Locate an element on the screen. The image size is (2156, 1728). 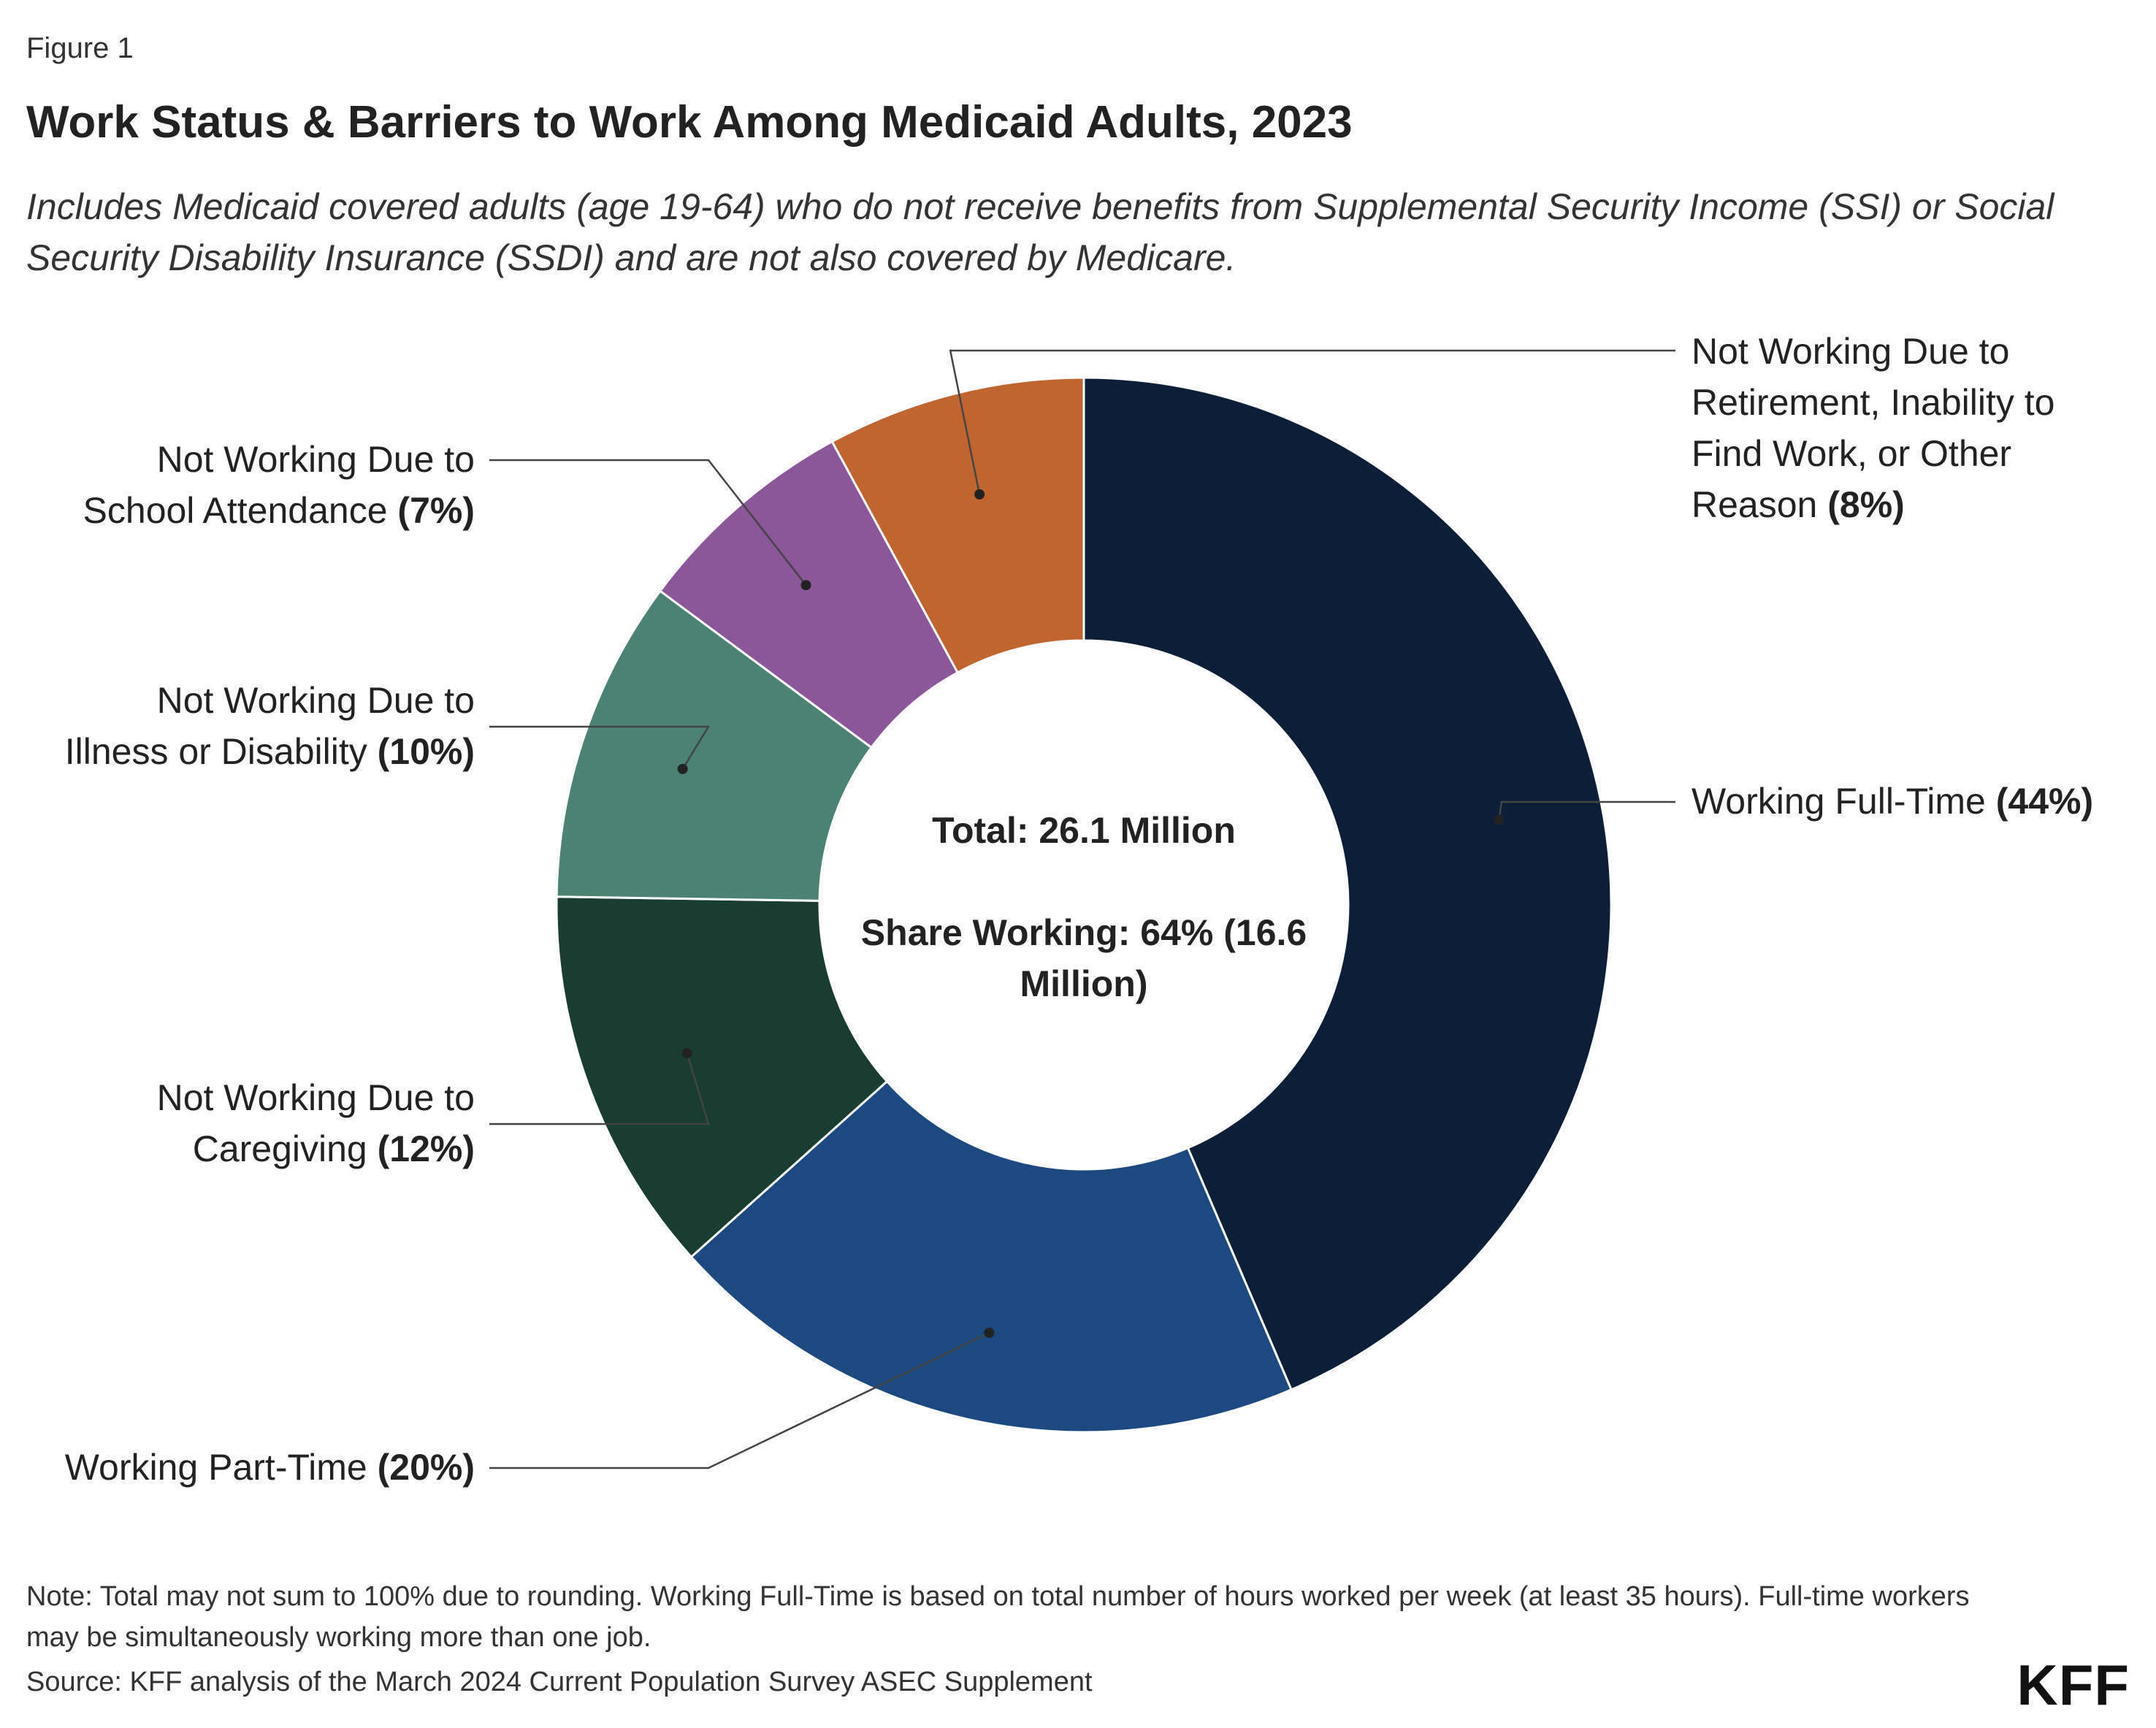
slice-label-line: Find Work, or Other is located at coordinates (1851, 453).